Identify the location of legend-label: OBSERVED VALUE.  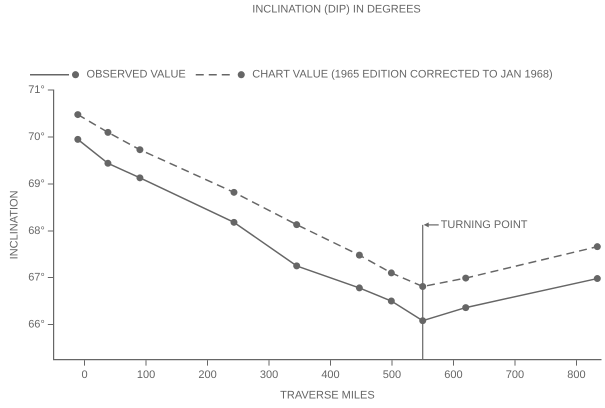
(136, 74).